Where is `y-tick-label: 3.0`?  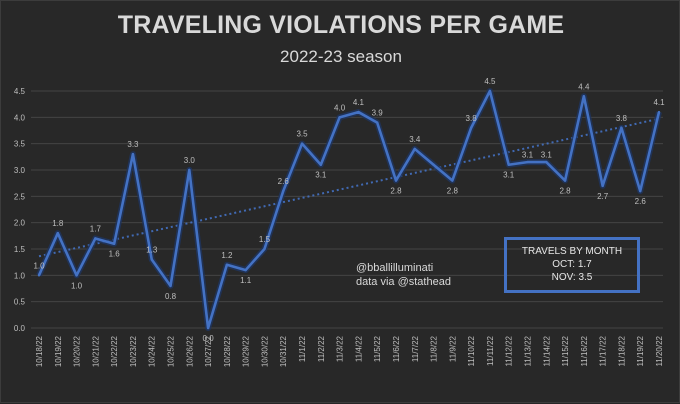
y-tick-label: 3.0 is located at coordinates (20, 170).